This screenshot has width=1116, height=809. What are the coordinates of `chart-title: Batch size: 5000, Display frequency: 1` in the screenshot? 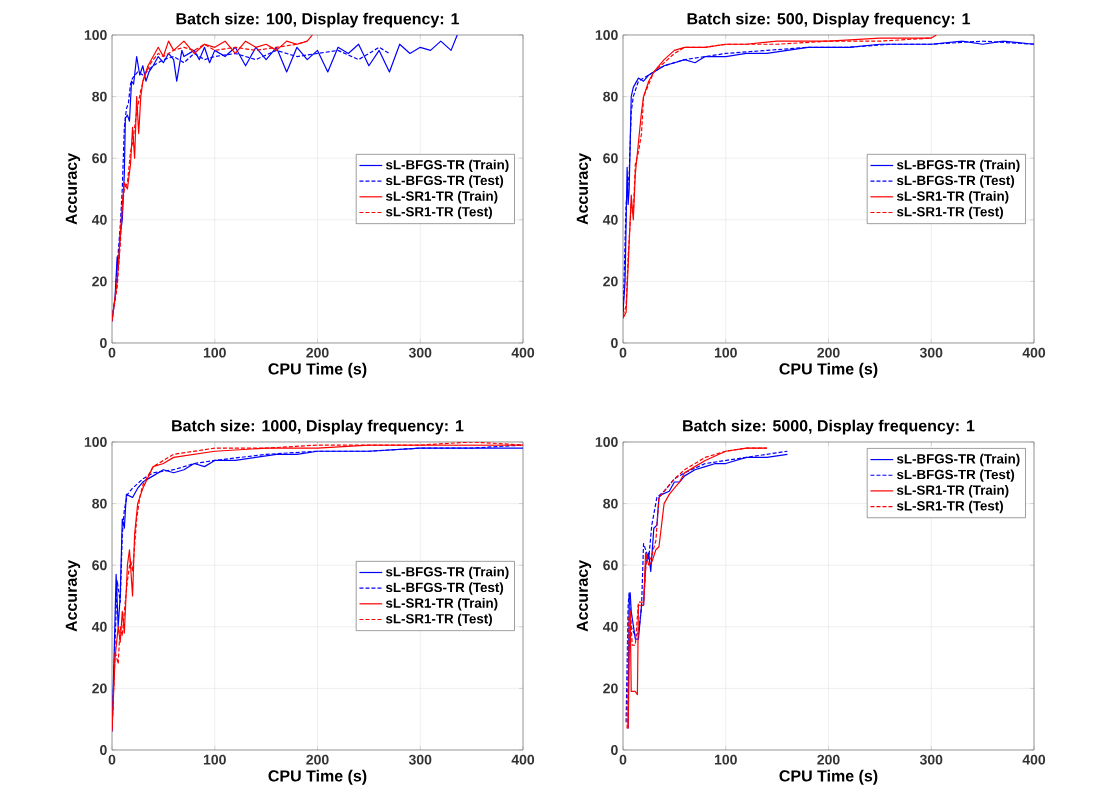 It's located at (829, 427).